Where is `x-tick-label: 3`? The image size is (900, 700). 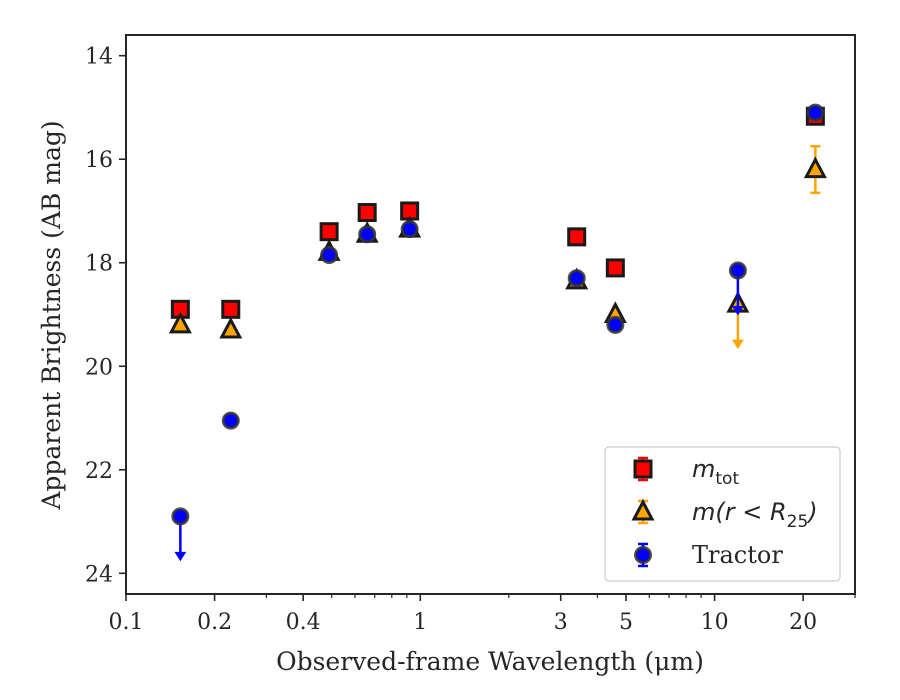
x-tick-label: 3 is located at coordinates (561, 622).